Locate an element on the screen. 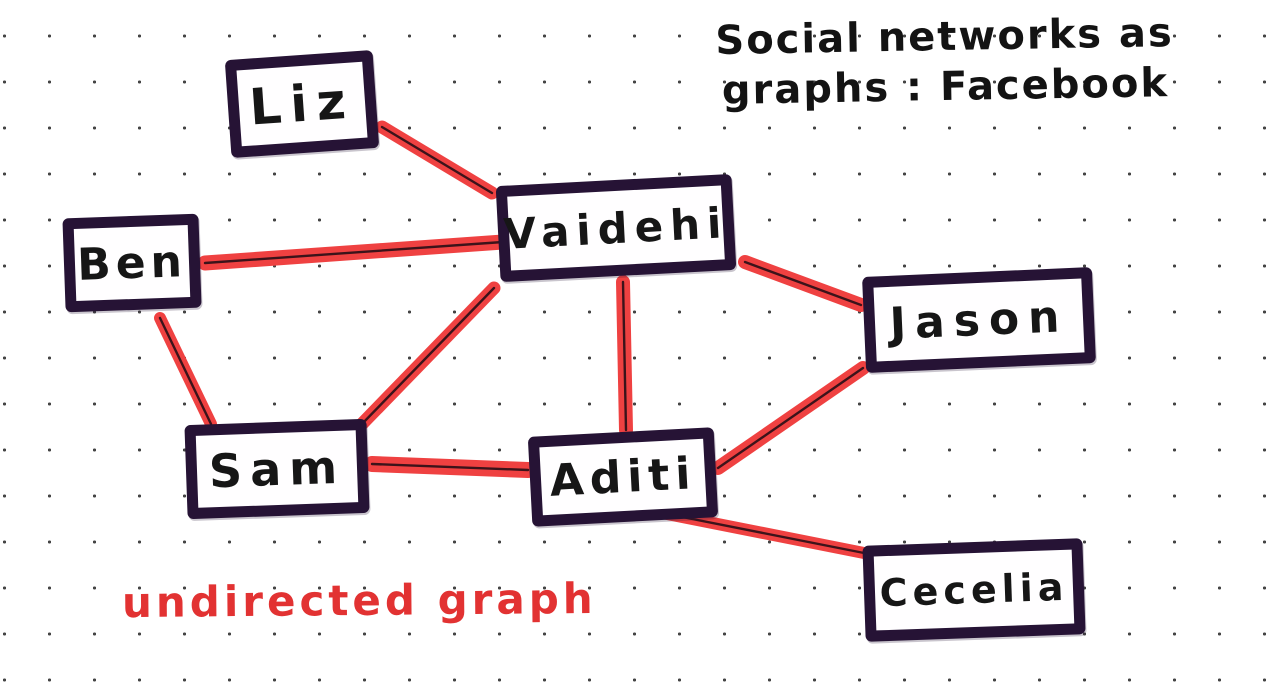  edge-ben-sam is located at coordinates (185, 371).